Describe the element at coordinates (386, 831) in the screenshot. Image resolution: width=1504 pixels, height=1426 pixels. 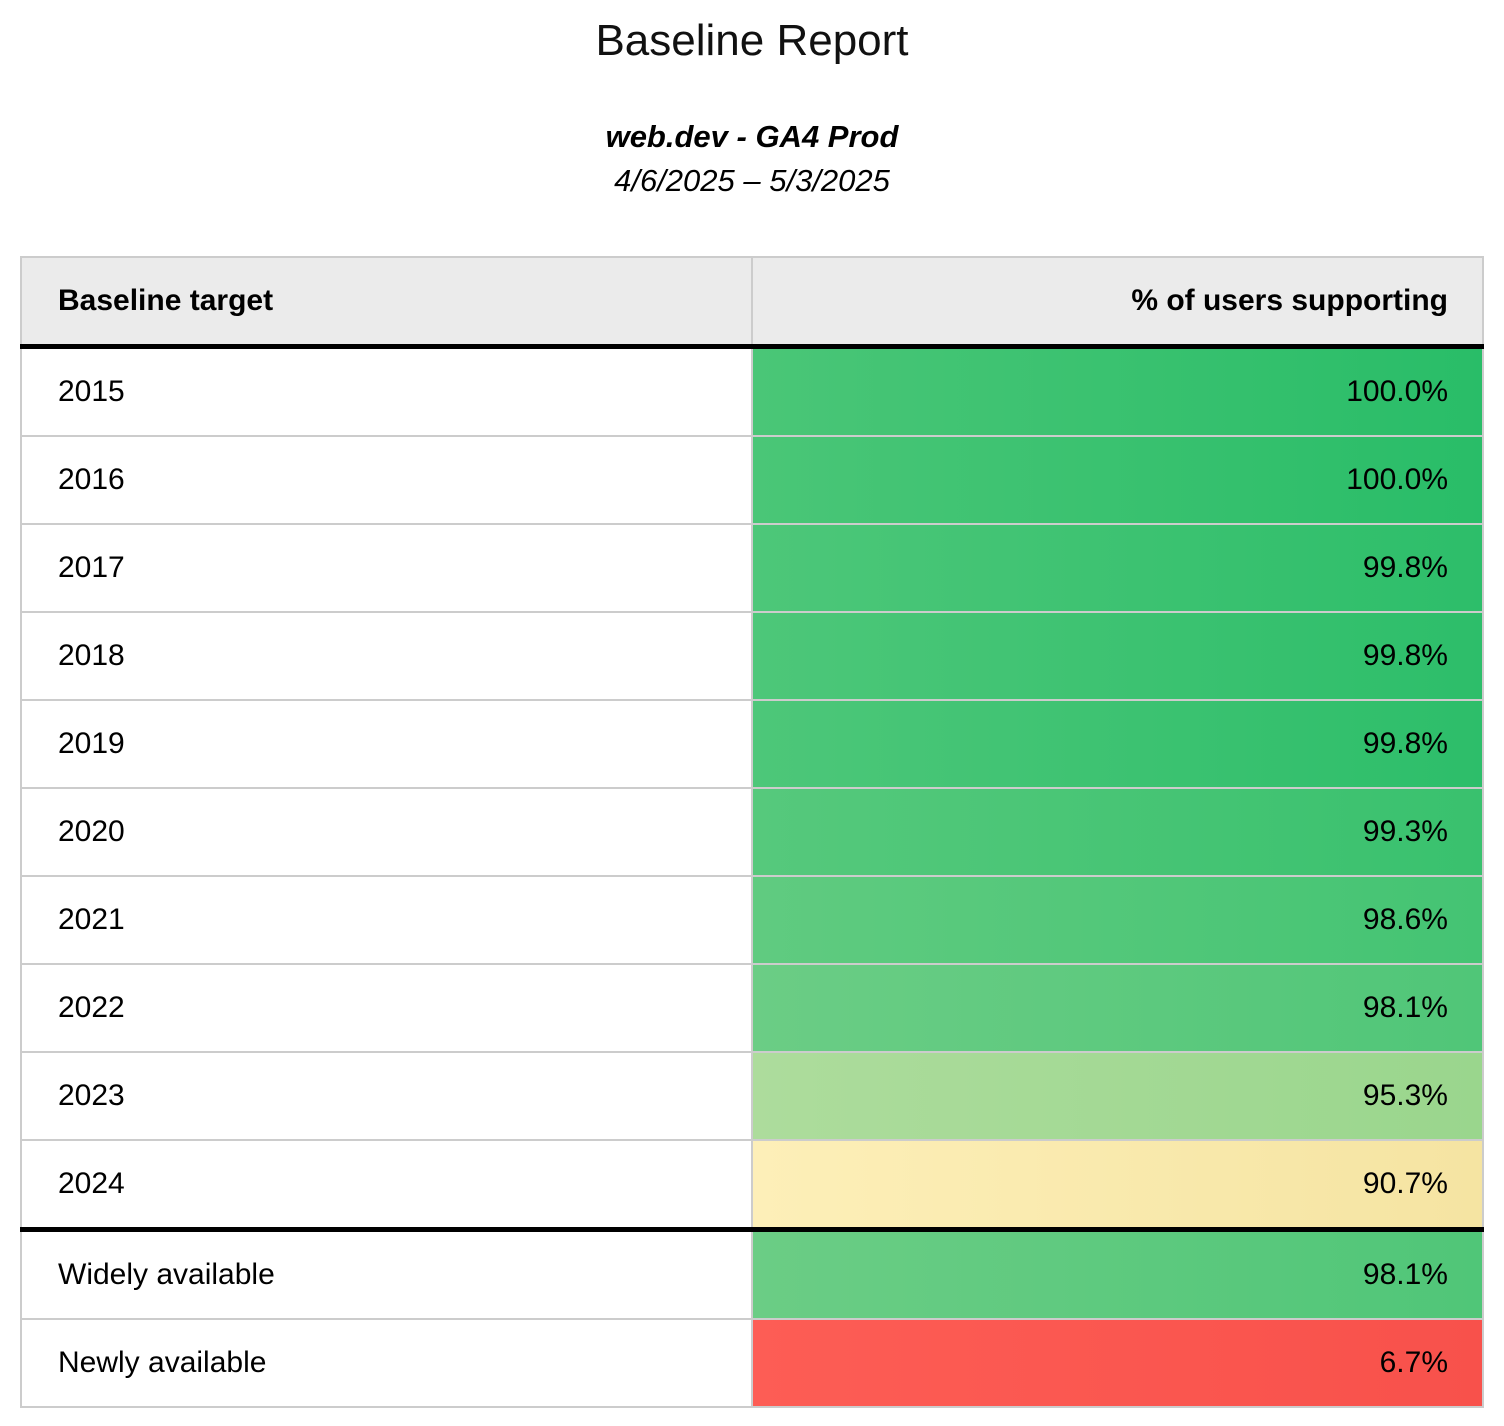
I see `row-label: 2020` at that location.